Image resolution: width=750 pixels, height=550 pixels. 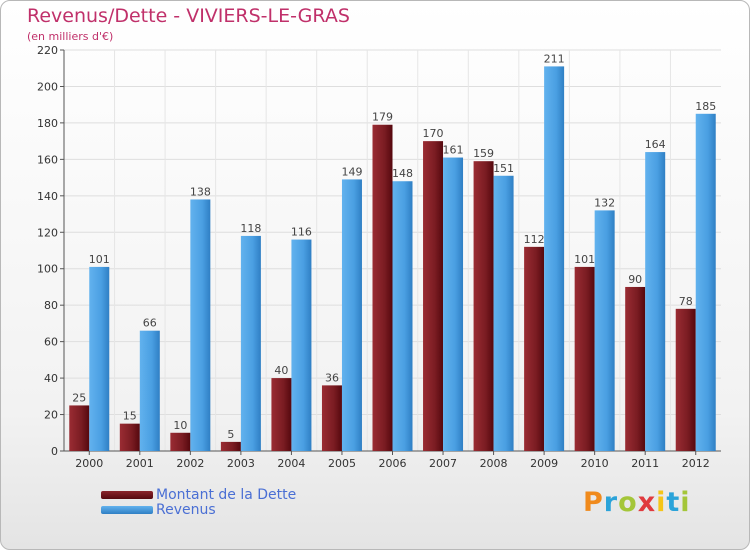 I want to click on data-label-debt: 101, so click(x=584, y=259).